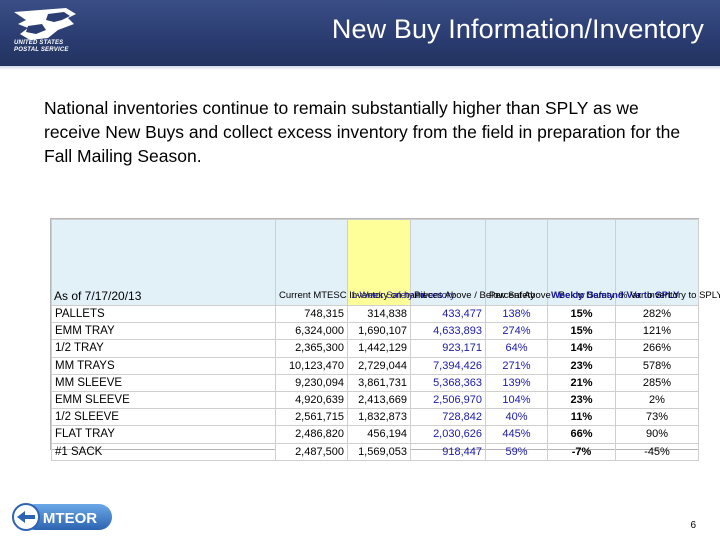 The height and width of the screenshot is (540, 720). What do you see at coordinates (379, 331) in the screenshot?
I see `safety-inventory-cell: 1,690,107` at bounding box center [379, 331].